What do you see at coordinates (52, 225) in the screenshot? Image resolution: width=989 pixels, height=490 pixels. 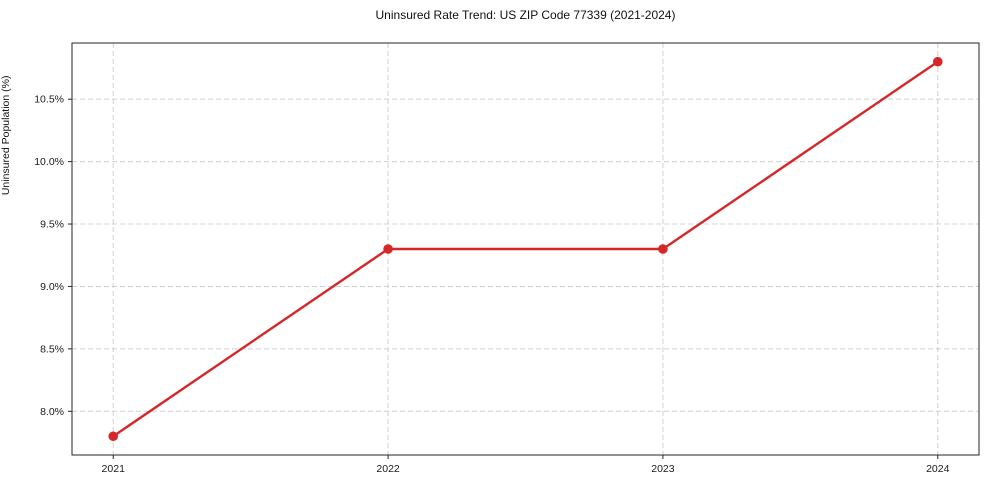 I see `y-tick-label: 9.5%` at bounding box center [52, 225].